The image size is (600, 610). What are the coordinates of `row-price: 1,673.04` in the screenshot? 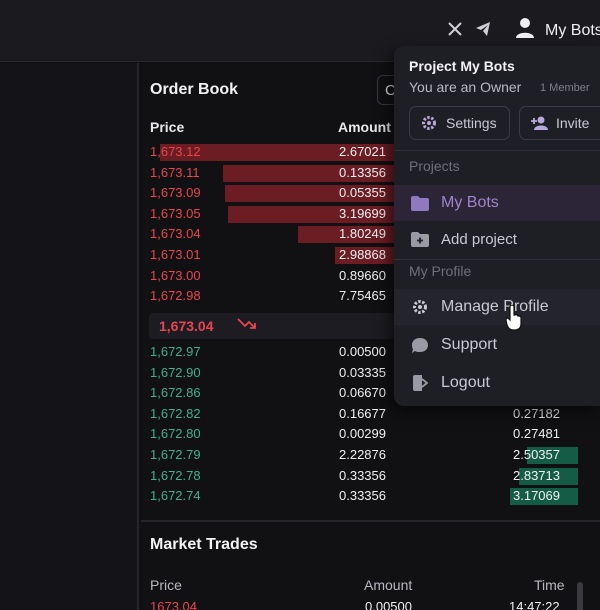 It's located at (175, 234).